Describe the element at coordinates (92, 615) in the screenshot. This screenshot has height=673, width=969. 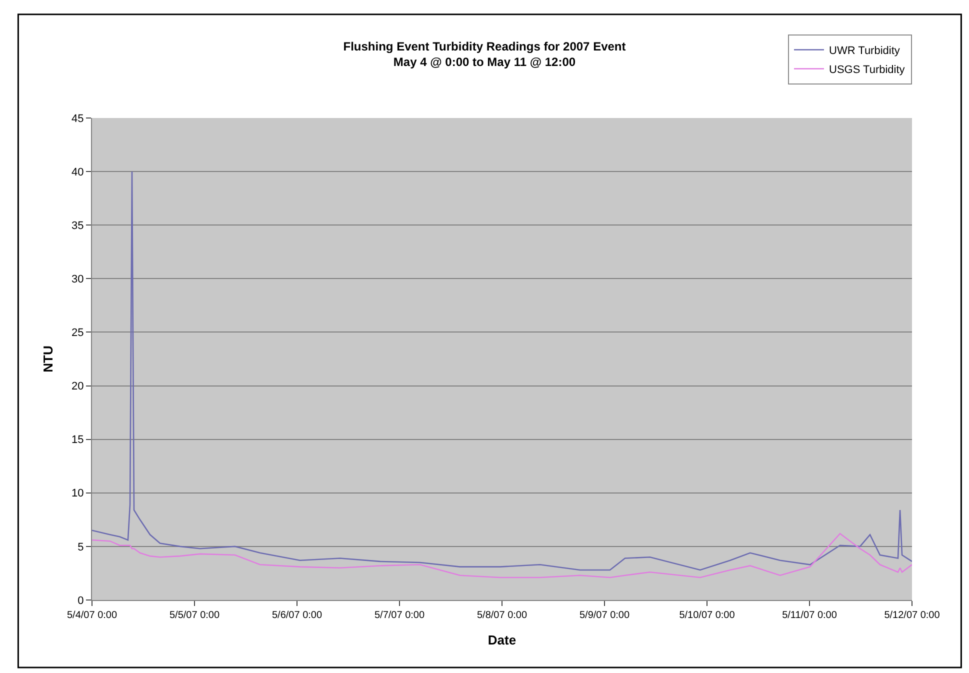
I see `x-tick-label: 5/4/07 0:00` at that location.